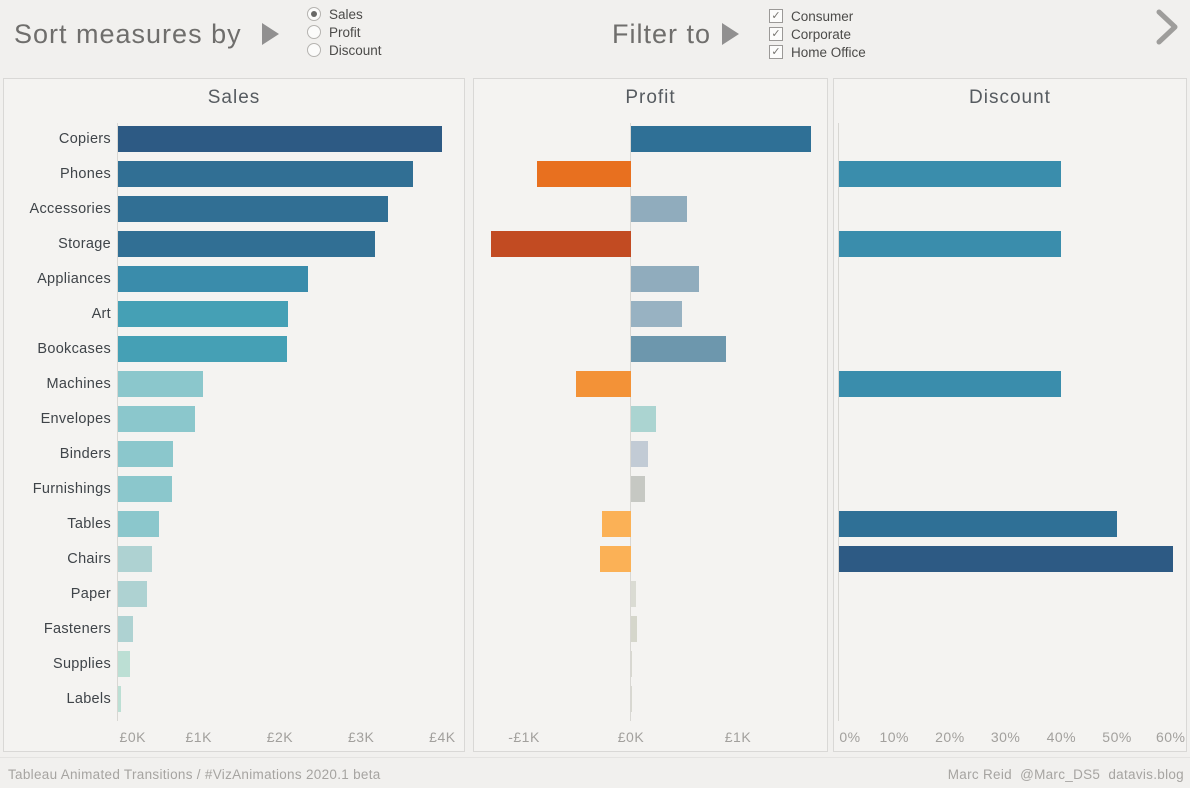 This screenshot has width=1190, height=788. I want to click on bar-profit-chairs, so click(615, 559).